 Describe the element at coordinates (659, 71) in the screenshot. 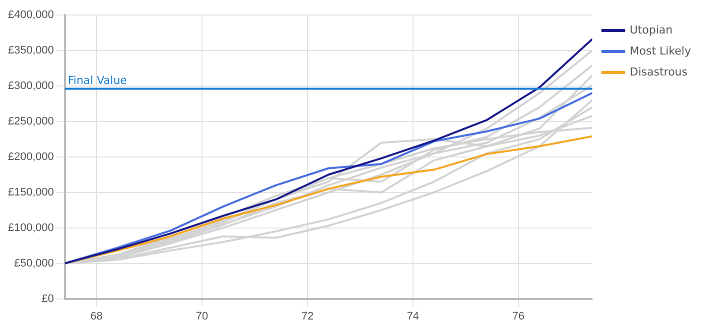

I see `legend-label: Disastrous` at that location.